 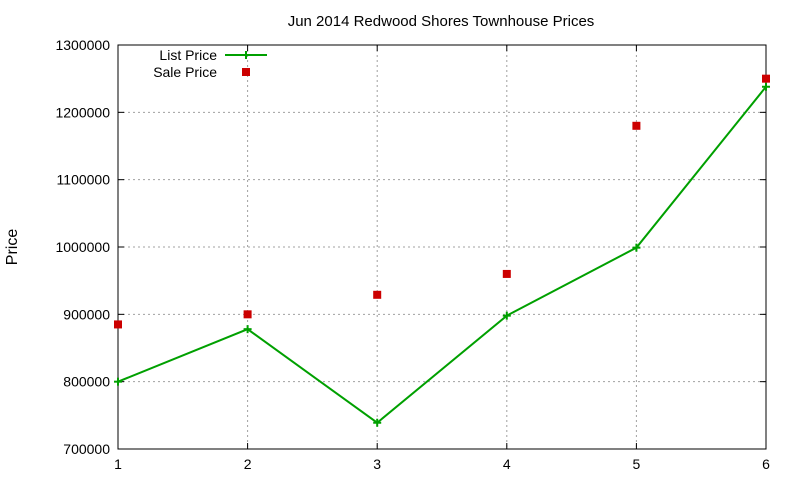 I want to click on x-tick-label: 6, so click(x=766, y=464).